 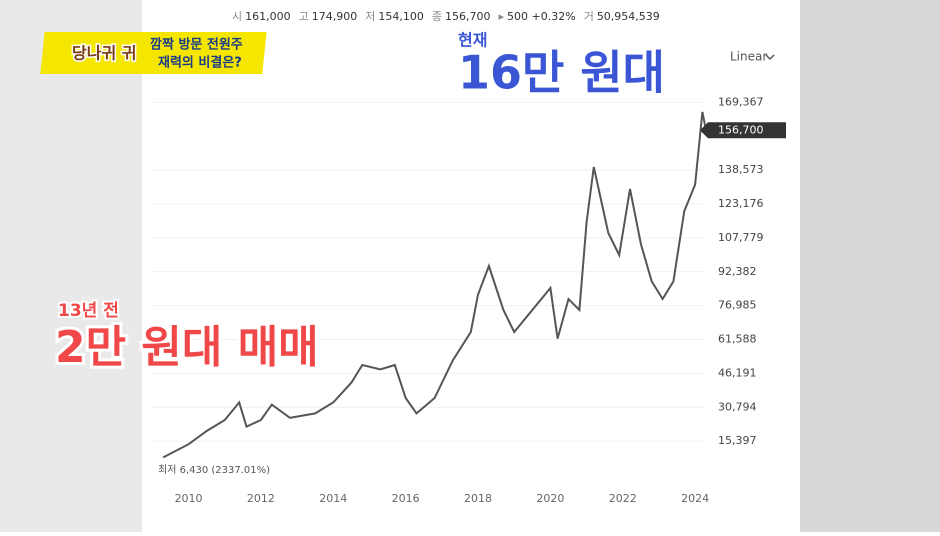 What do you see at coordinates (870, 266) in the screenshot?
I see `side-blur` at bounding box center [870, 266].